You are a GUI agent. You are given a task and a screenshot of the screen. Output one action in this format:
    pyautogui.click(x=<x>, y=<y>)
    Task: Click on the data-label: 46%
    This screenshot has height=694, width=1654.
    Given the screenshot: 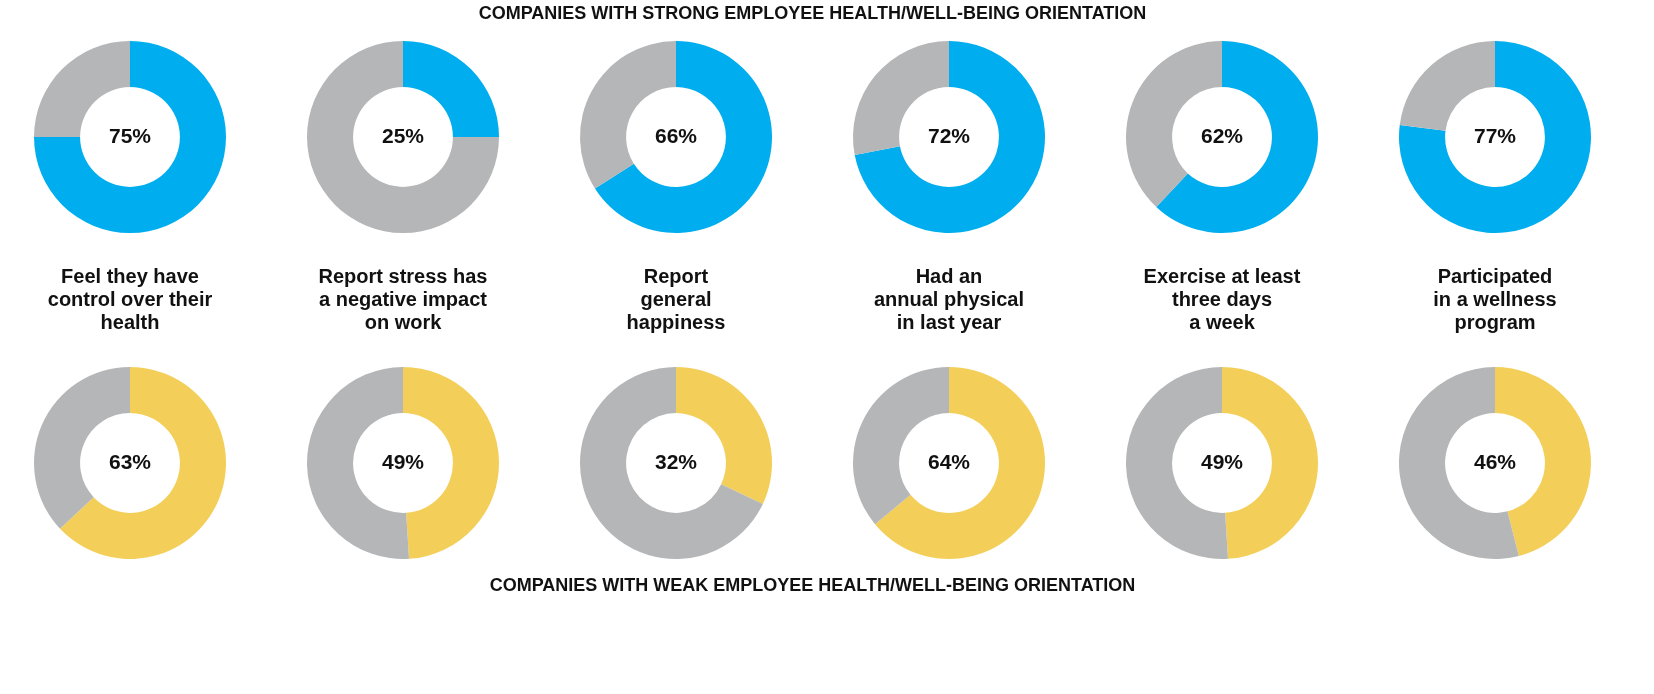 What is the action you would take?
    pyautogui.click(x=1495, y=461)
    